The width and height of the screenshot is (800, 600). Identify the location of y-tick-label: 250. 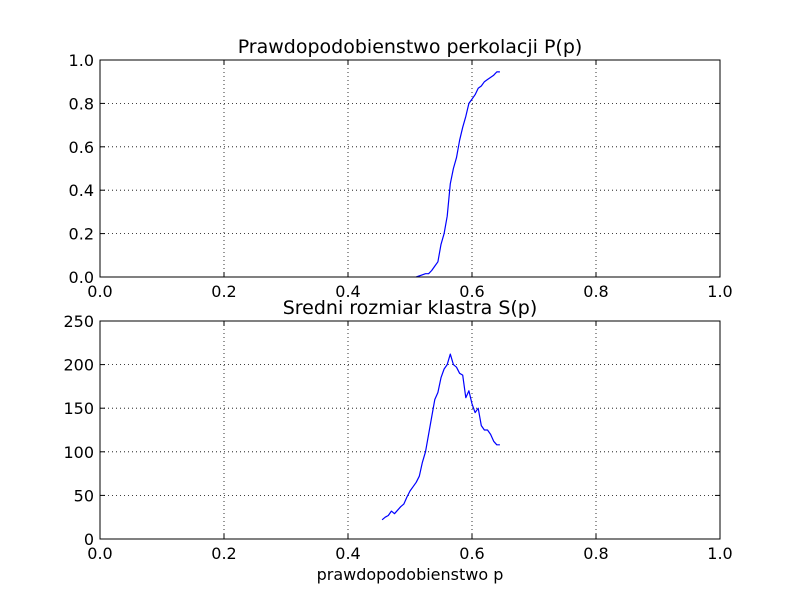
(78, 321).